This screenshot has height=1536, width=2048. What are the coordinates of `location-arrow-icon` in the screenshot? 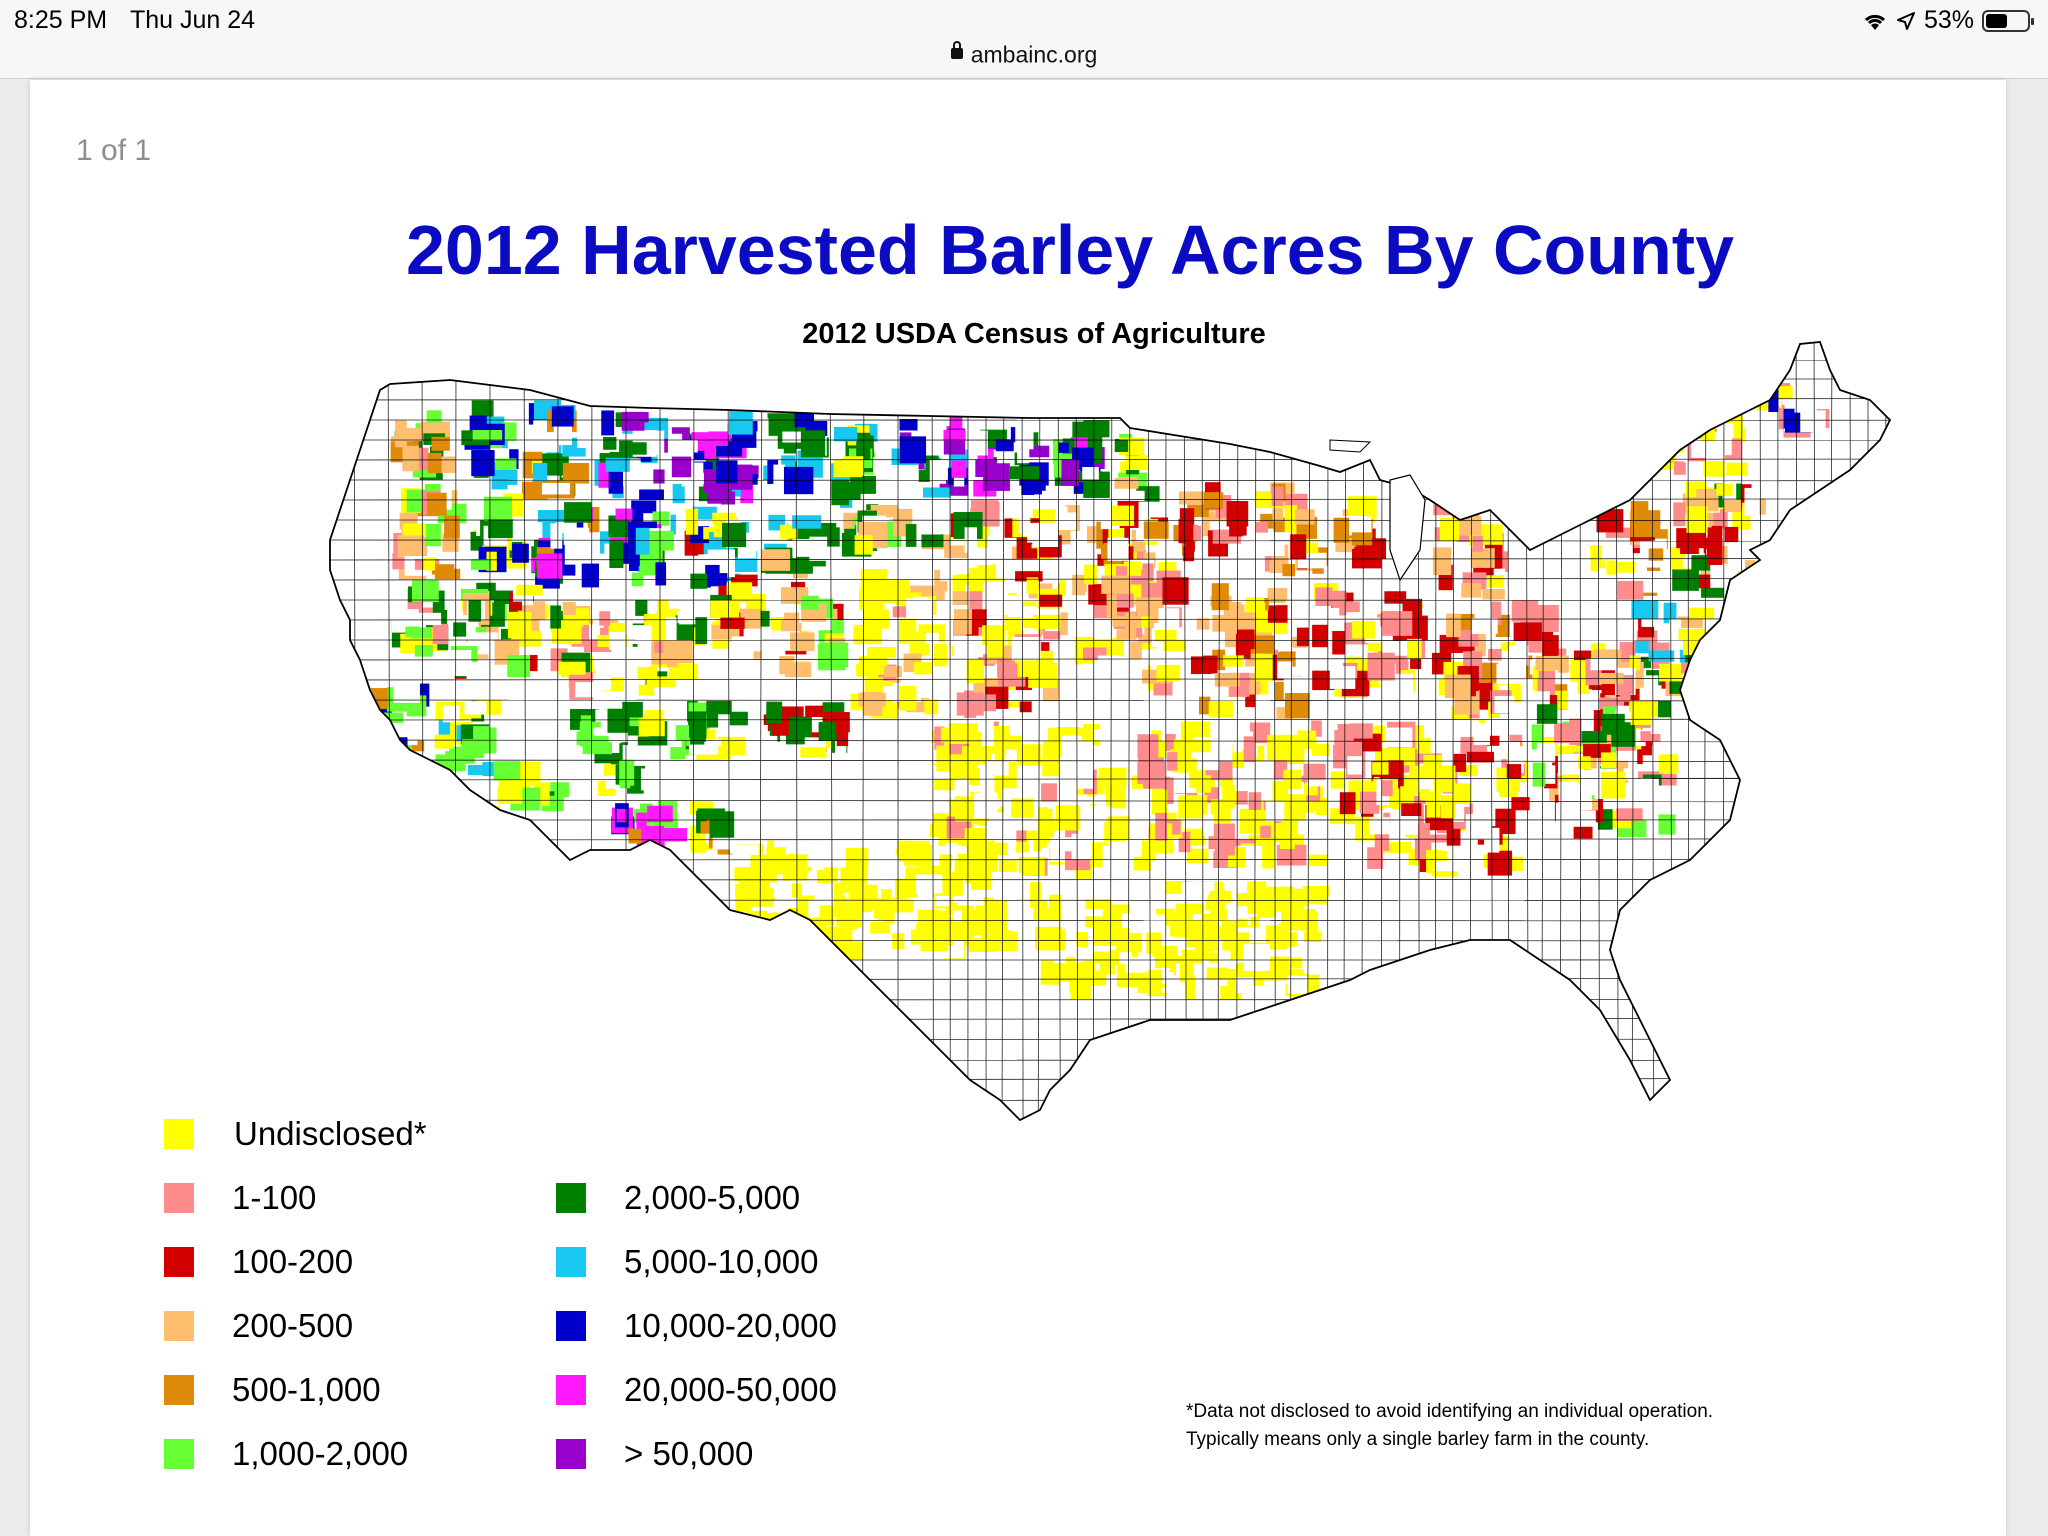 It's located at (1905, 20).